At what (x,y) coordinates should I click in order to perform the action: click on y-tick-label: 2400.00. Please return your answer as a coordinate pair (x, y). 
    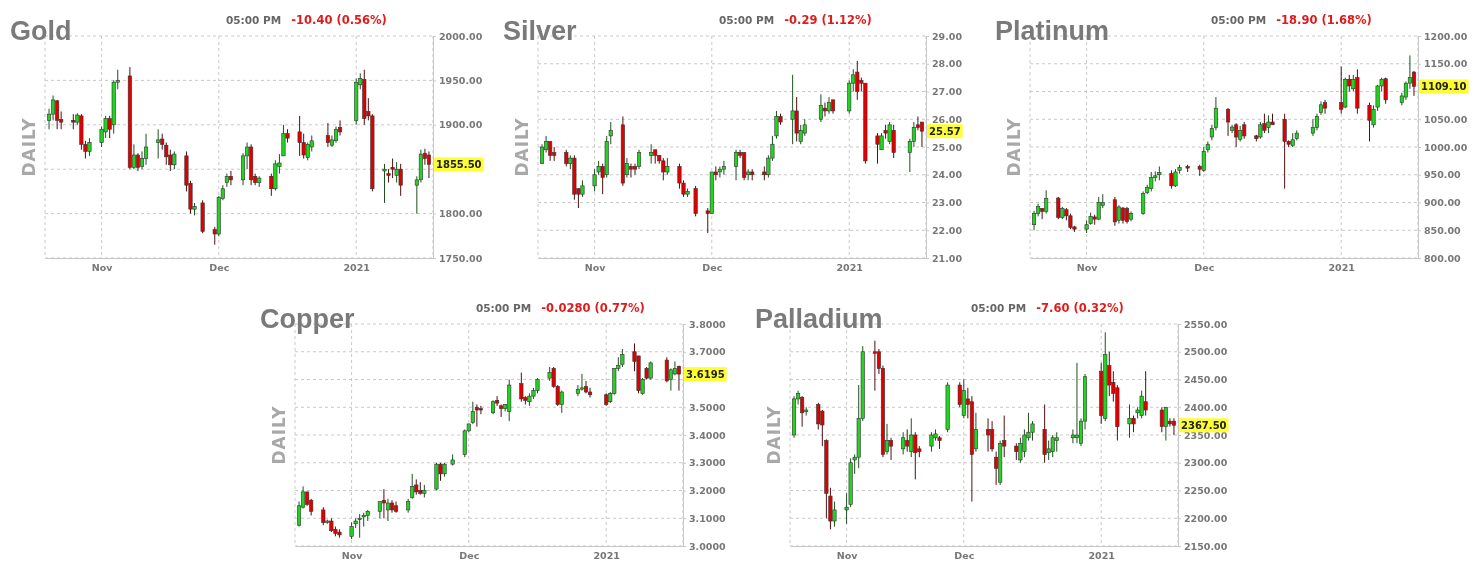
    Looking at the image, I should click on (1206, 407).